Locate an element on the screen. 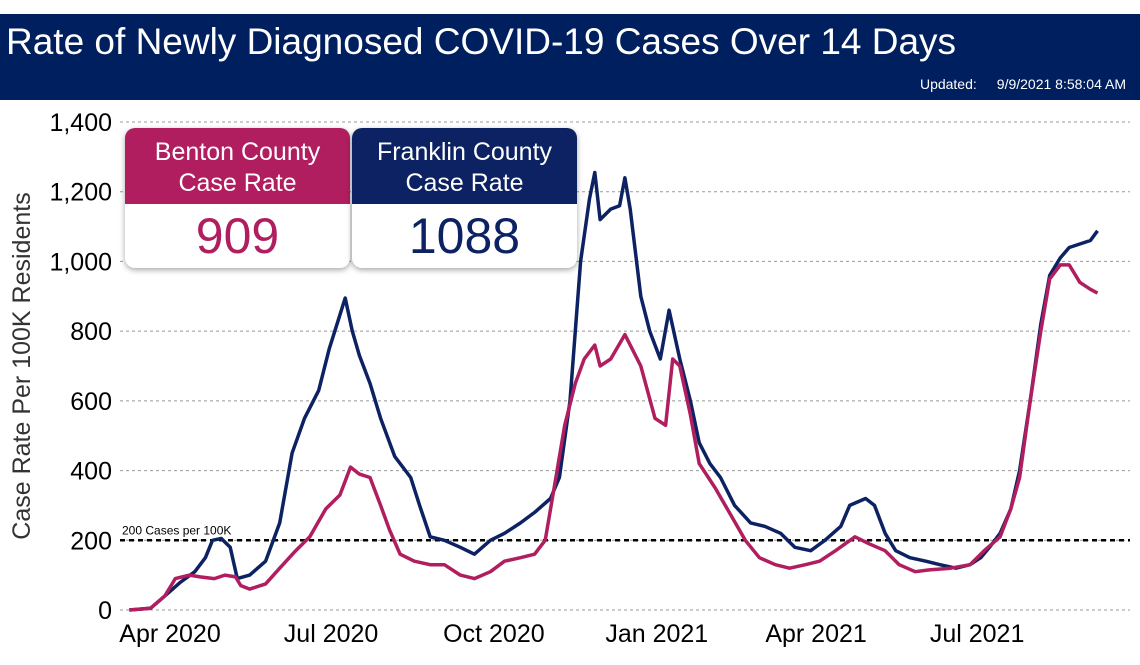  x-tick-label: Jul 2021 is located at coordinates (977, 634).